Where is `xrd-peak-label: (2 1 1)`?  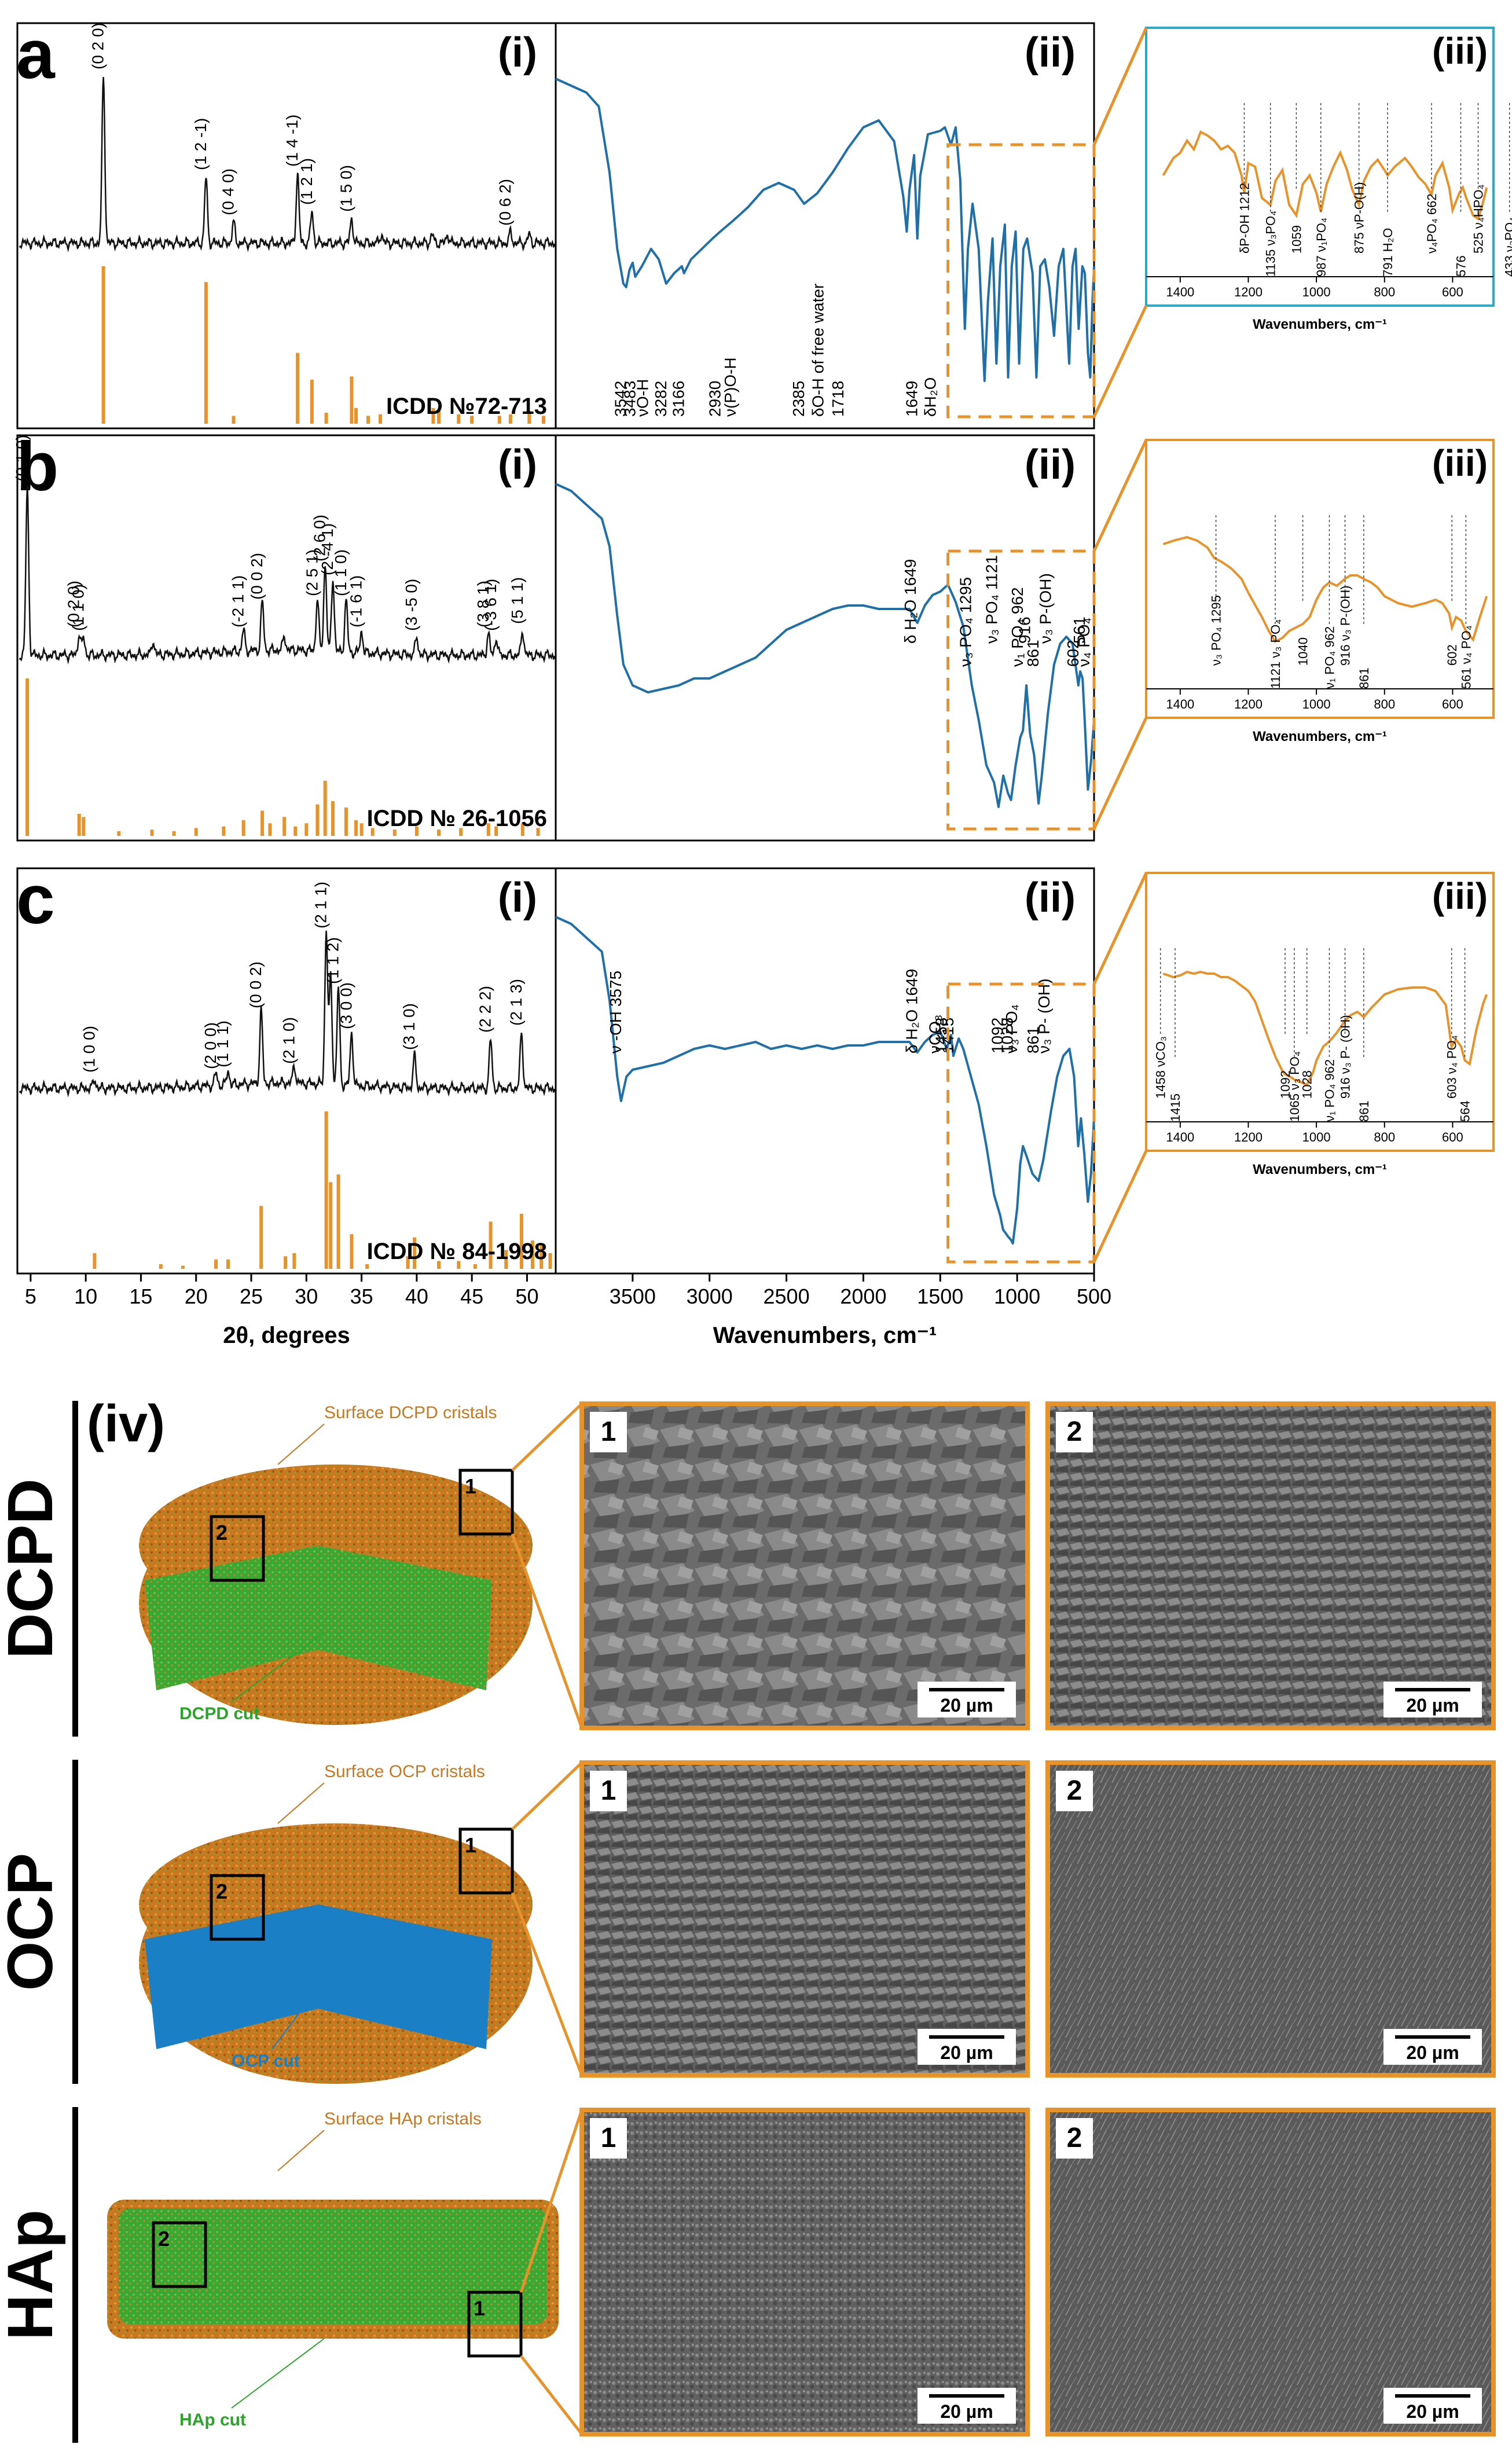
xrd-peak-label: (2 1 1) is located at coordinates (321, 905).